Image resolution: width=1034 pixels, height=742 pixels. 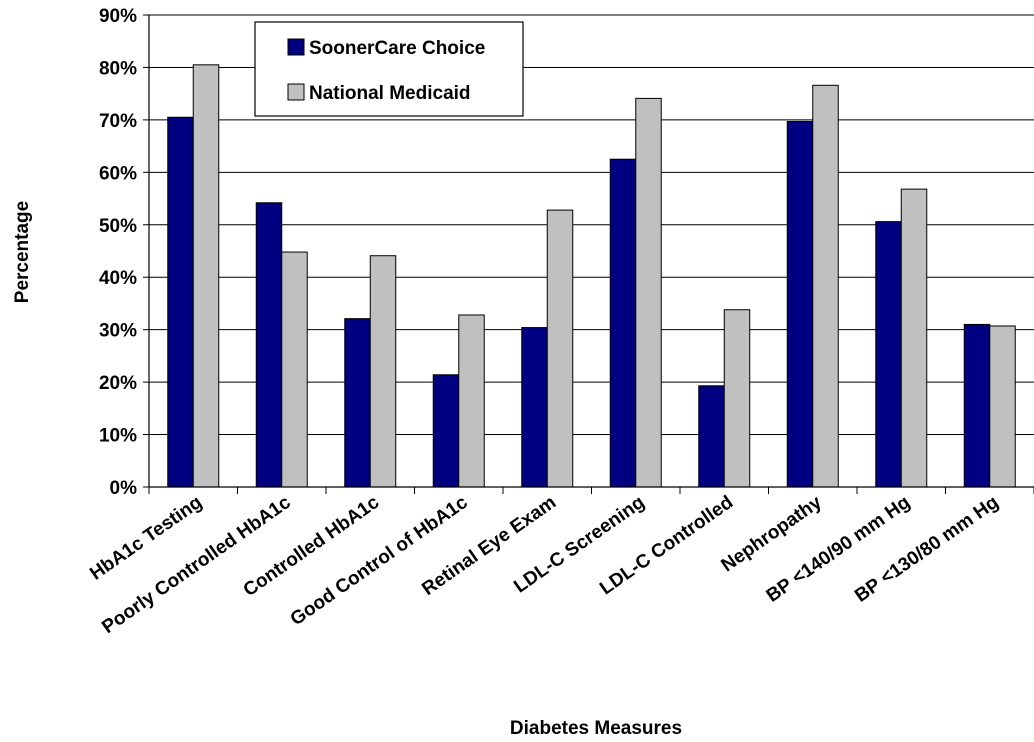 What do you see at coordinates (118, 173) in the screenshot?
I see `y-tick-label: 60%` at bounding box center [118, 173].